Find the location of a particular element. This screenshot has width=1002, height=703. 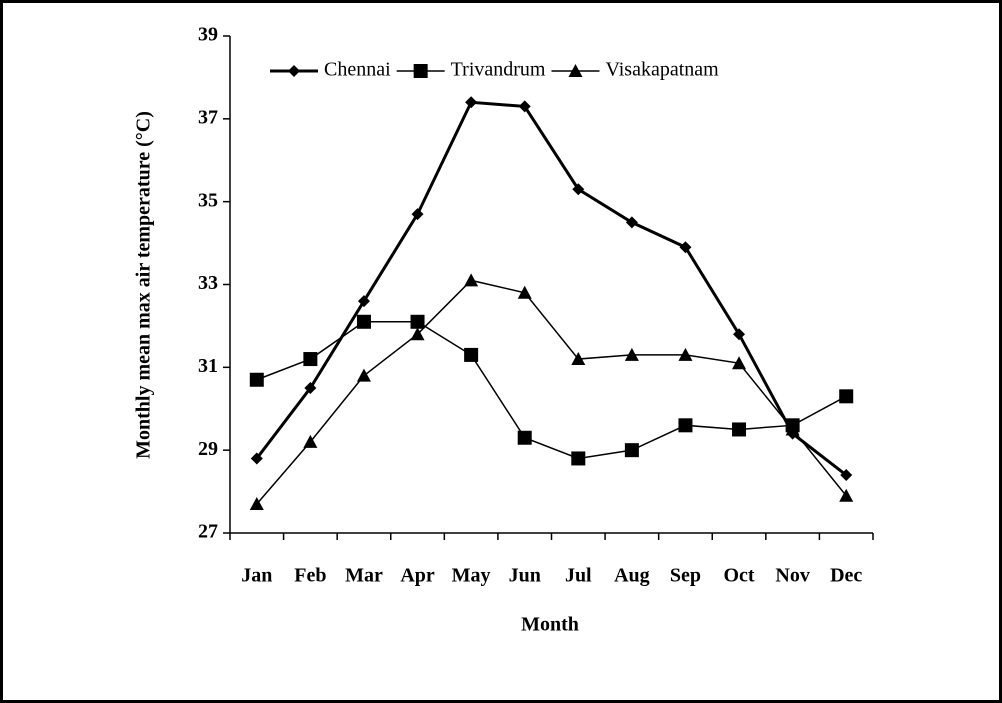

y-tick-label: 27 is located at coordinates (208, 532).